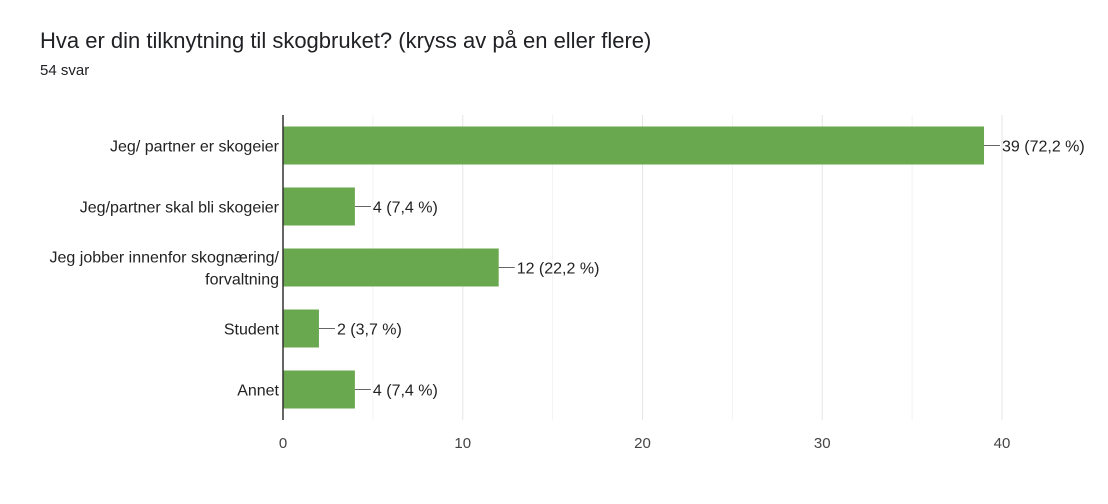  Describe the element at coordinates (642, 443) in the screenshot. I see `x-tick-label: 20` at that location.